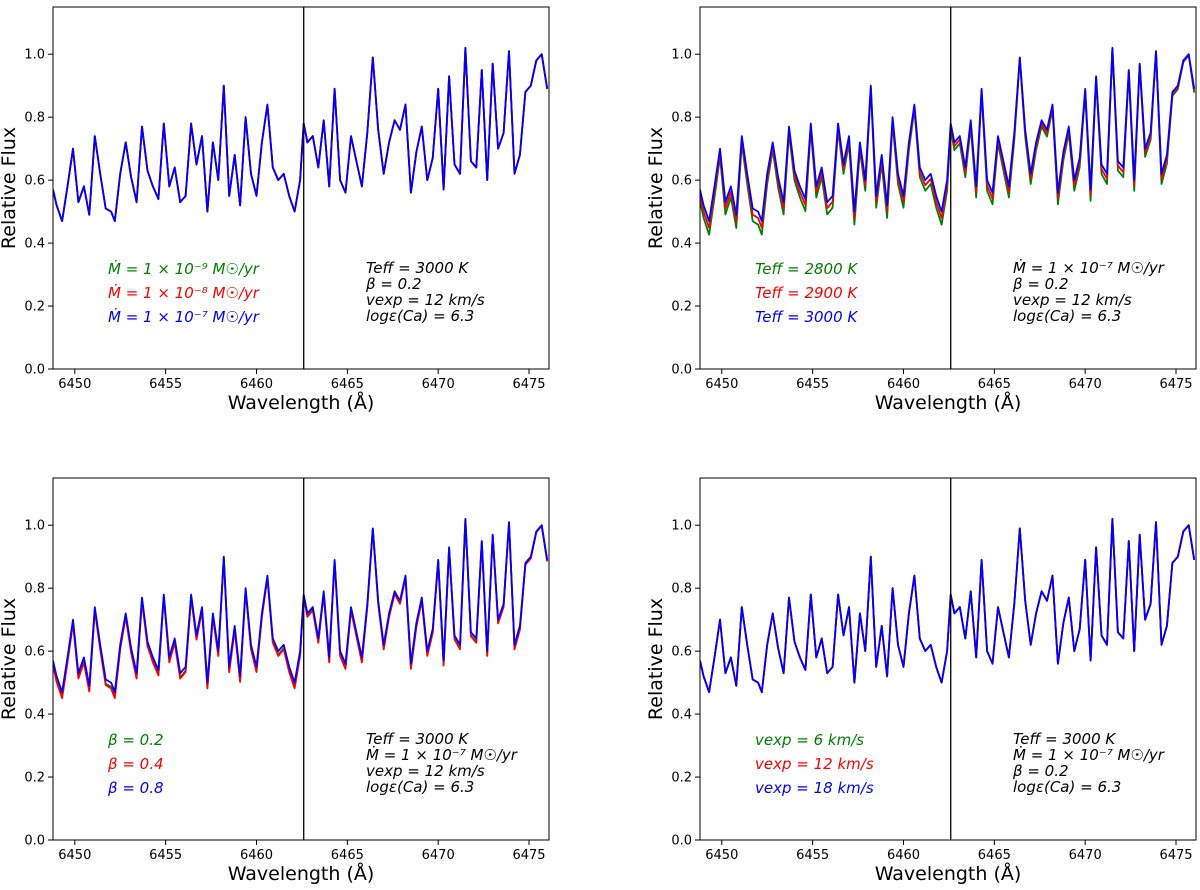  Describe the element at coordinates (184, 292) in the screenshot. I see `legend-entry: Ṁ = 1 × 10⁻⁸ M☉/yr` at that location.